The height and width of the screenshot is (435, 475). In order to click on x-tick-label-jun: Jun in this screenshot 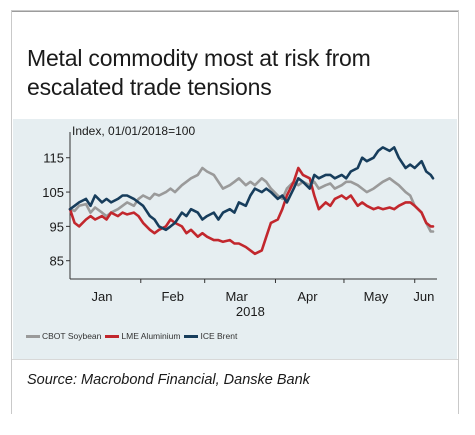, I will do `click(423, 296)`.